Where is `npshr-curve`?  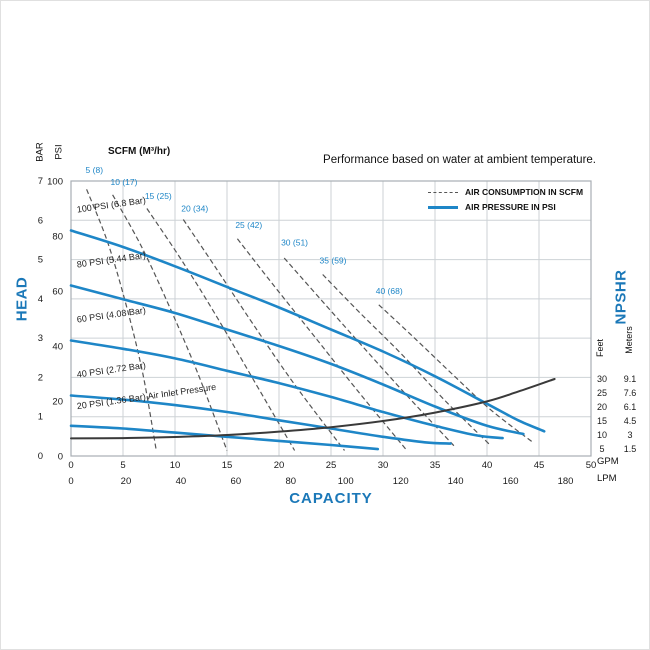
npshr-curve is located at coordinates (313, 409).